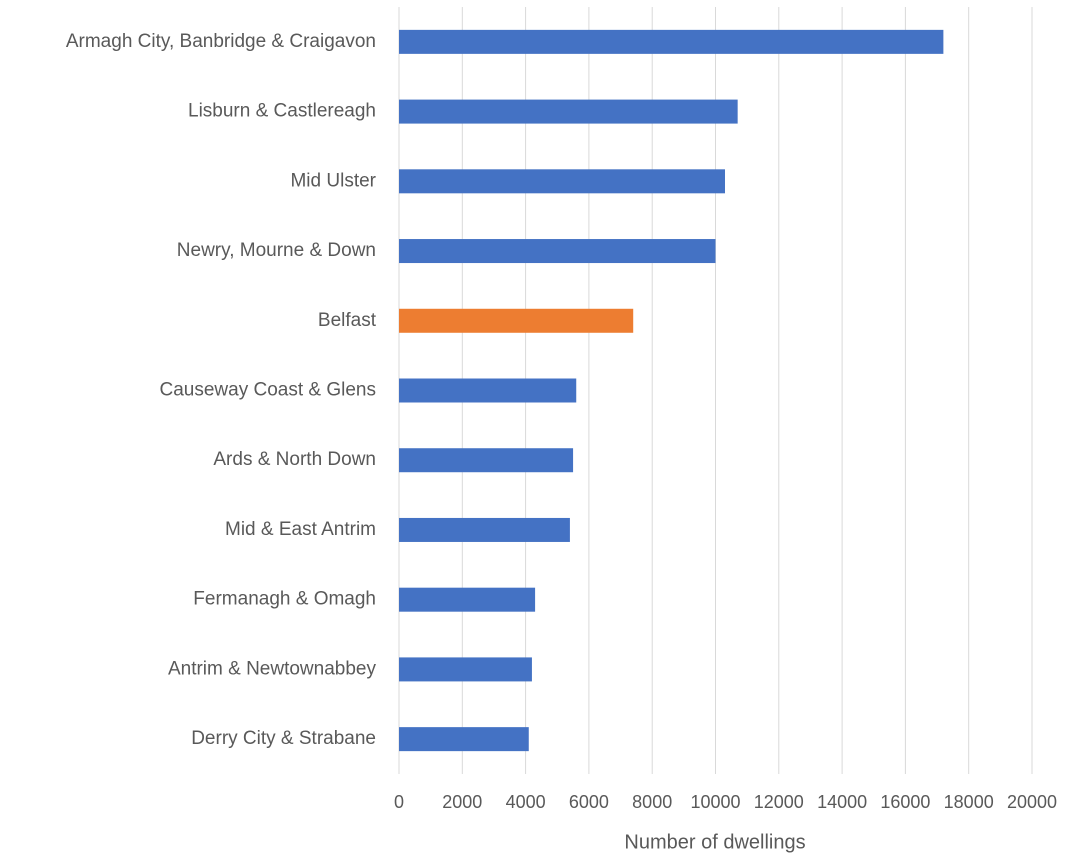 This screenshot has height=856, width=1087. I want to click on x-tick-label: 12000, so click(779, 802).